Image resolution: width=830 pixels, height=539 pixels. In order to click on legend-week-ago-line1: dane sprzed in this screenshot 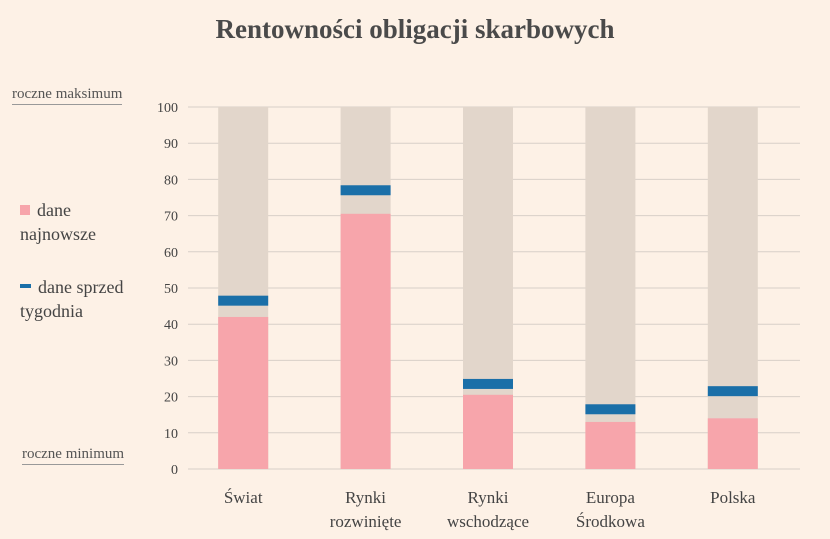, I will do `click(81, 287)`.